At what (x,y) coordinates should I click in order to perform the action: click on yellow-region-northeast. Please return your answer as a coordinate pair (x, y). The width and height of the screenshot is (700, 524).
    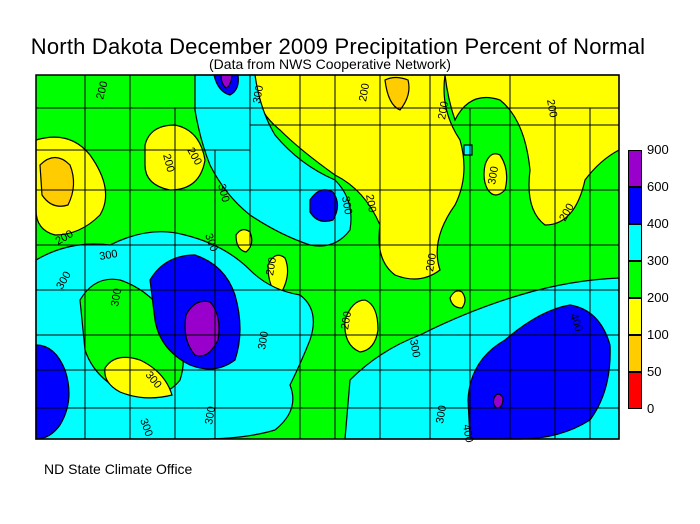
    Looking at the image, I should click on (357, 177).